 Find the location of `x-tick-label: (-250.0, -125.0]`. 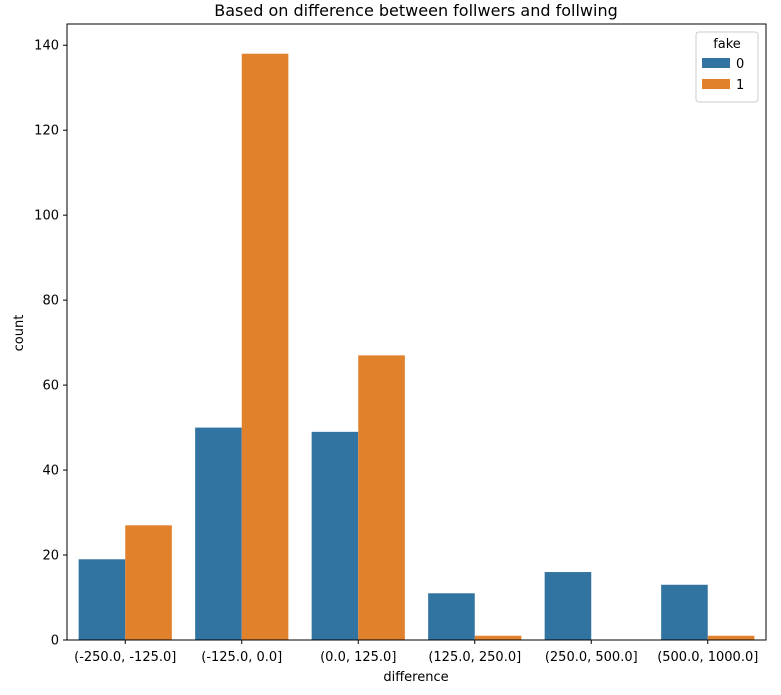

x-tick-label: (-250.0, -125.0] is located at coordinates (125, 657).